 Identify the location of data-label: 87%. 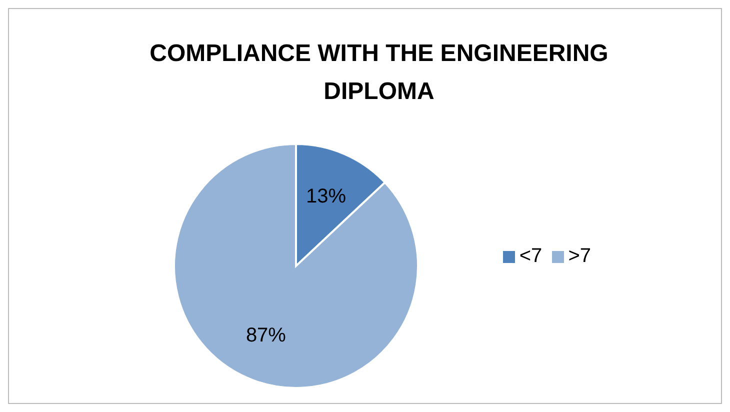
(266, 335).